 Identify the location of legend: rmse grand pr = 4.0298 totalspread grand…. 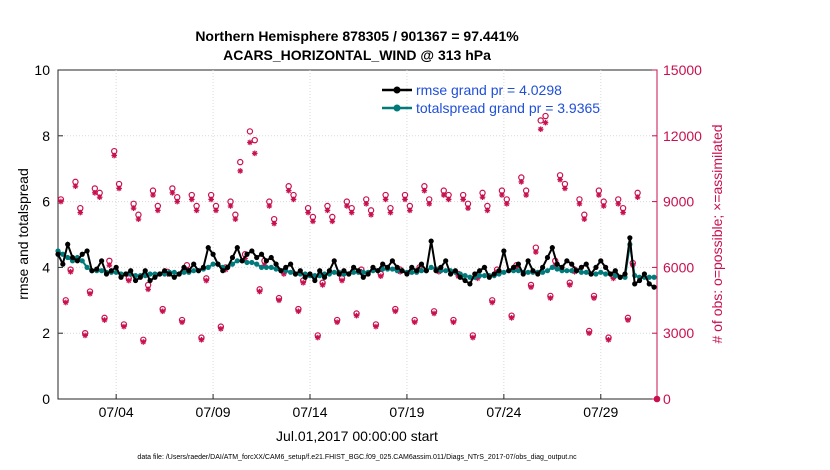
(491, 99).